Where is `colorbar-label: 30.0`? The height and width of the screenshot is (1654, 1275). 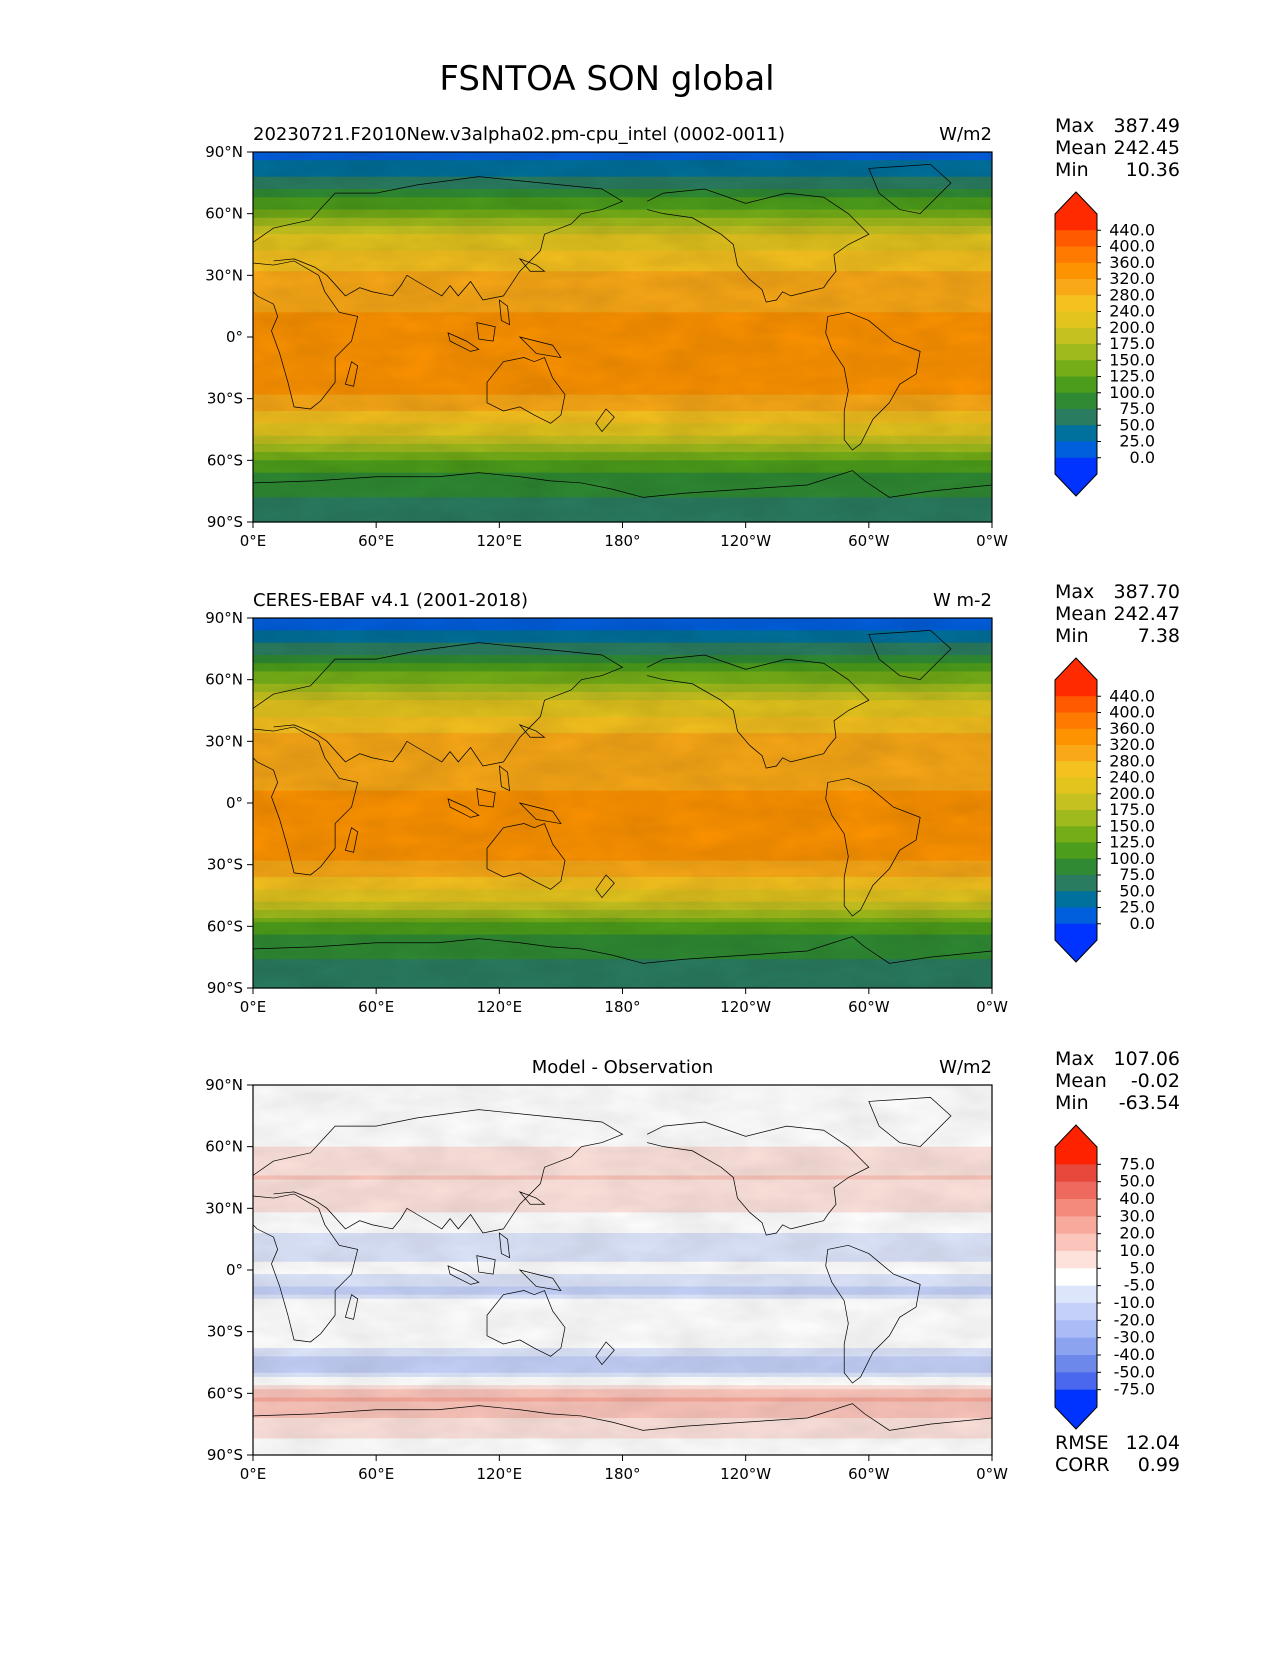
colorbar-label: 30.0 is located at coordinates (1137, 1215).